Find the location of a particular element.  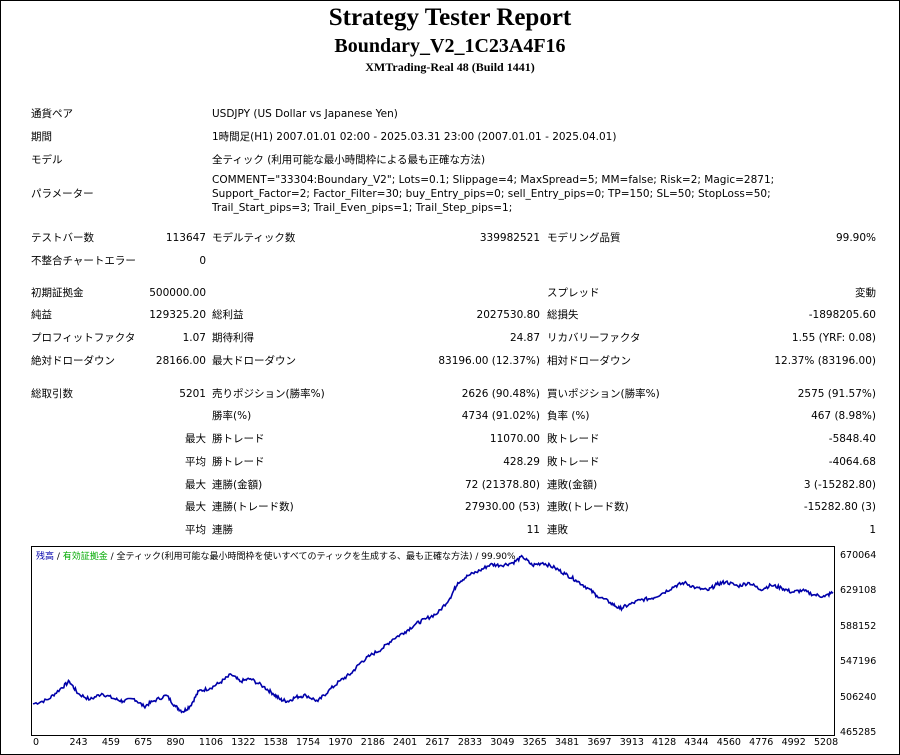

pf-value: 1.07 is located at coordinates (194, 338).